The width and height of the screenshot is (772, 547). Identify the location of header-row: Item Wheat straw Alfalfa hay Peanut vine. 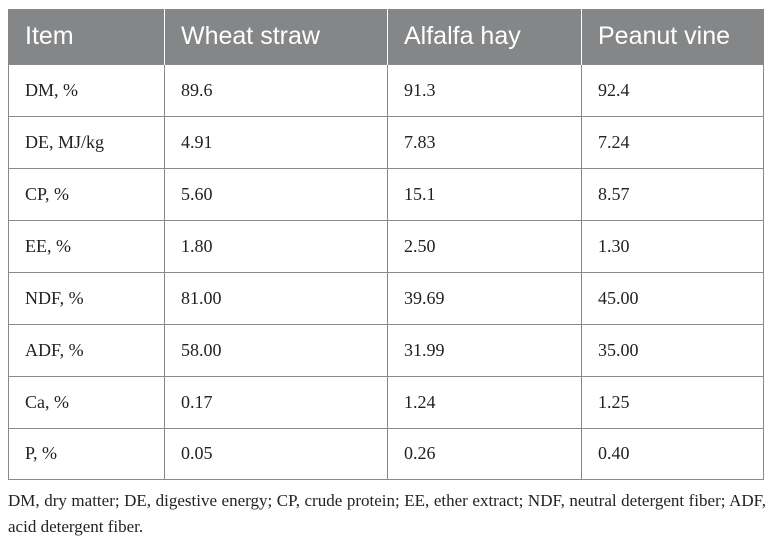
(386, 36).